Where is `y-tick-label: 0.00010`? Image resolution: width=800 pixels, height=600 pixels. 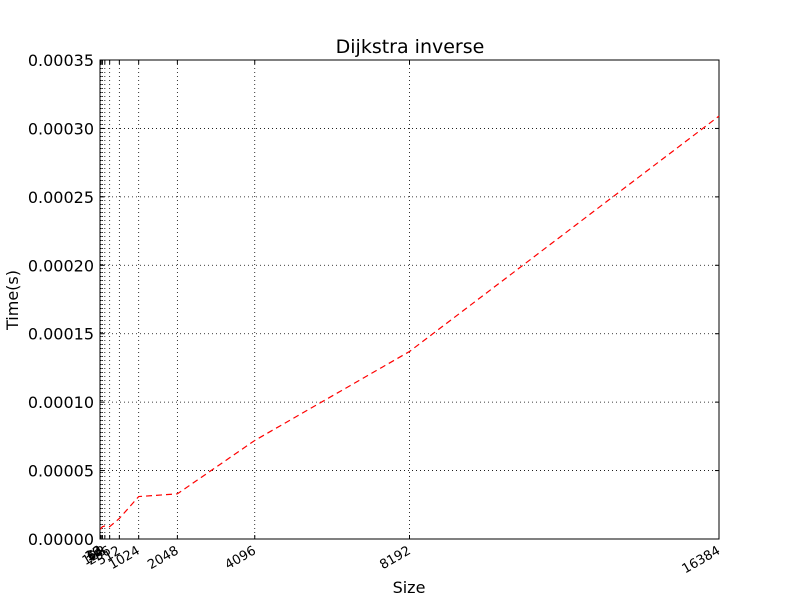
y-tick-label: 0.00010 is located at coordinates (61, 402).